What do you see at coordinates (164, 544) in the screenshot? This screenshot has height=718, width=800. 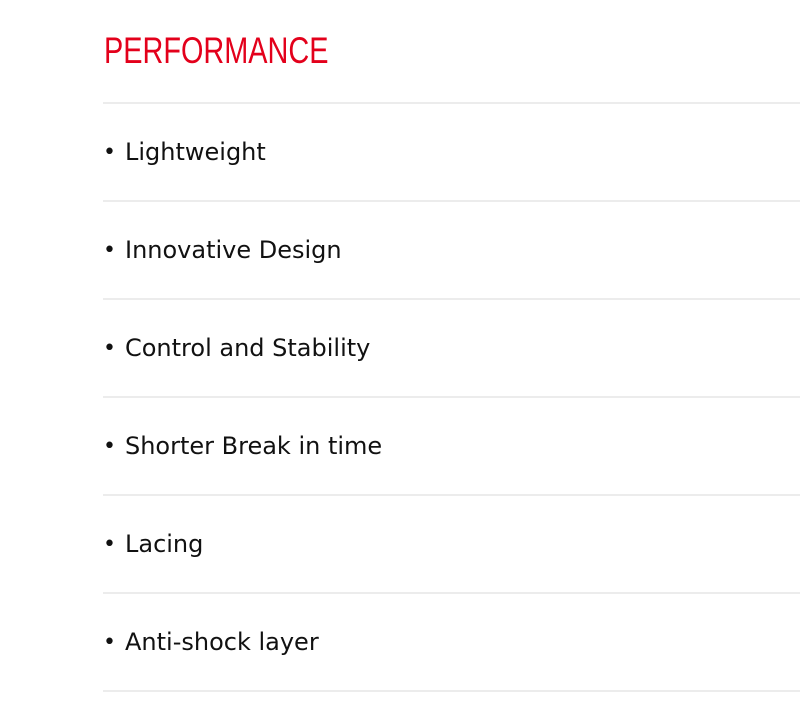 I see `item-label: Lacing` at bounding box center [164, 544].